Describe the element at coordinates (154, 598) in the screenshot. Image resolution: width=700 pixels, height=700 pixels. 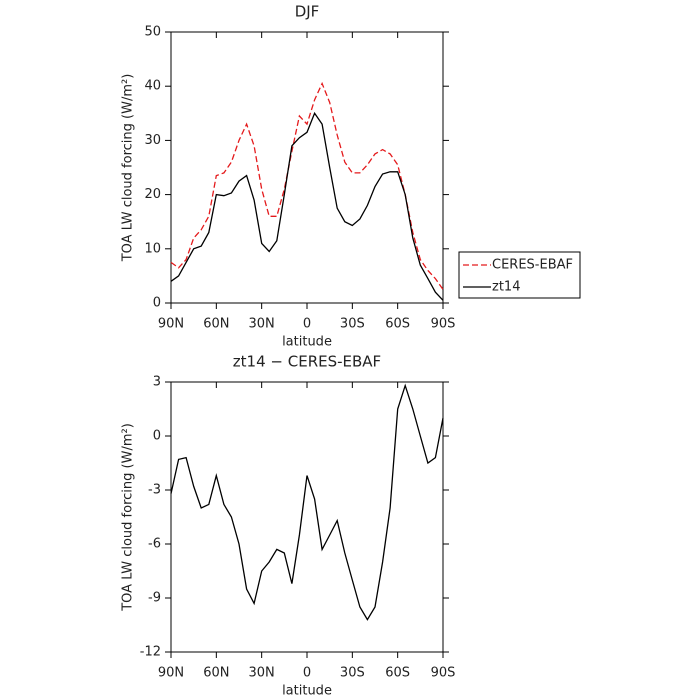
I see `y-tick-label: -9` at that location.